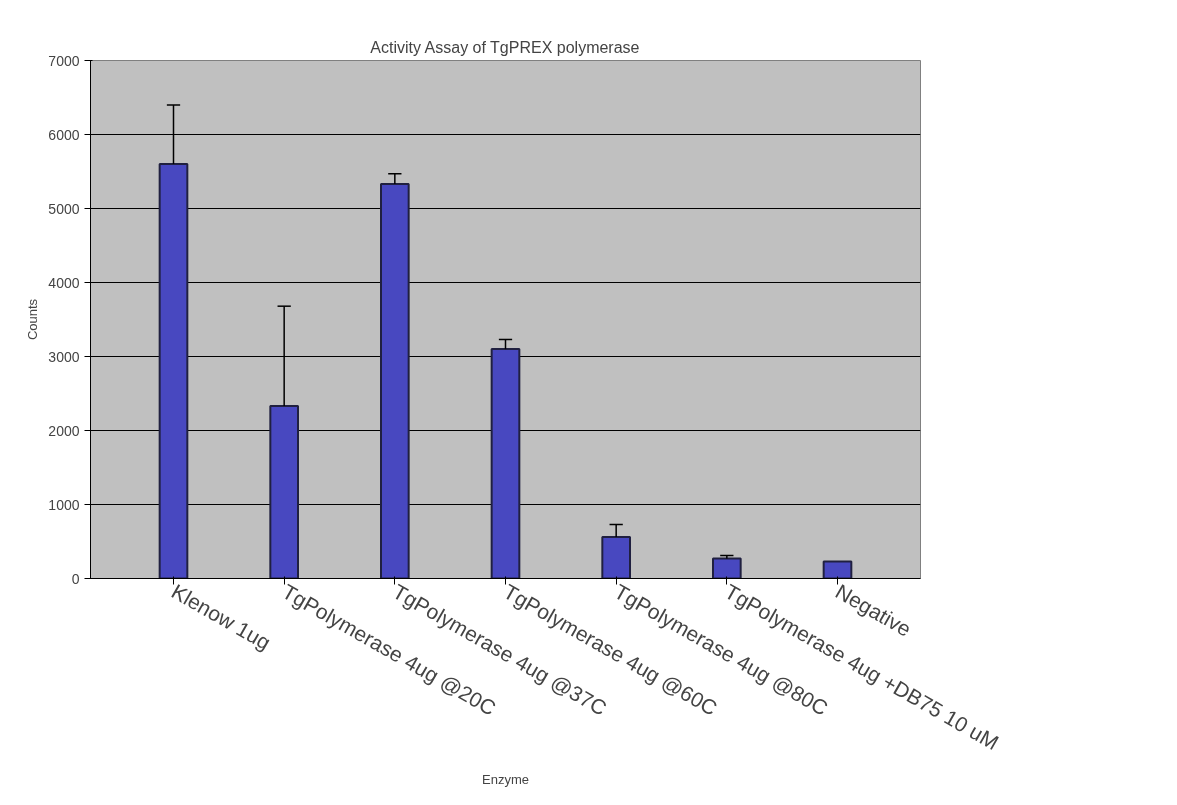 The width and height of the screenshot is (1177, 805). I want to click on y-tick-label: 5000, so click(64, 208).